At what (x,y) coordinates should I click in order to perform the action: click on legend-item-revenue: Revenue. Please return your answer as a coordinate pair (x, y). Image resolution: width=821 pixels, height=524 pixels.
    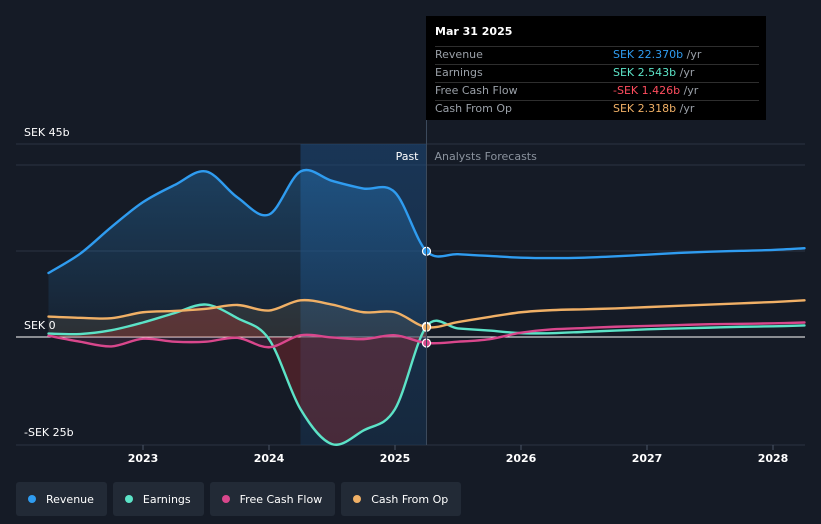
    Looking at the image, I should click on (61, 499).